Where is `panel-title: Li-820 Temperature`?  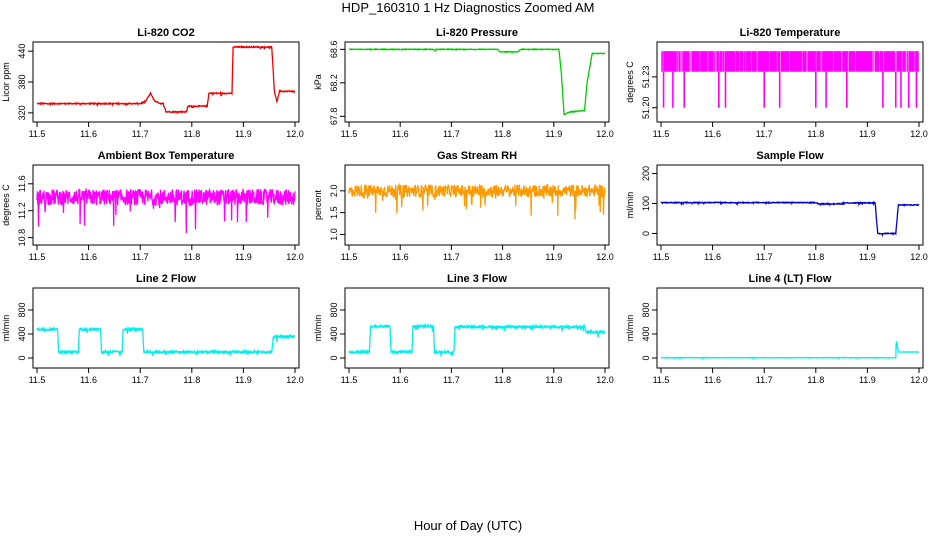
panel-title: Li-820 Temperature is located at coordinates (790, 33).